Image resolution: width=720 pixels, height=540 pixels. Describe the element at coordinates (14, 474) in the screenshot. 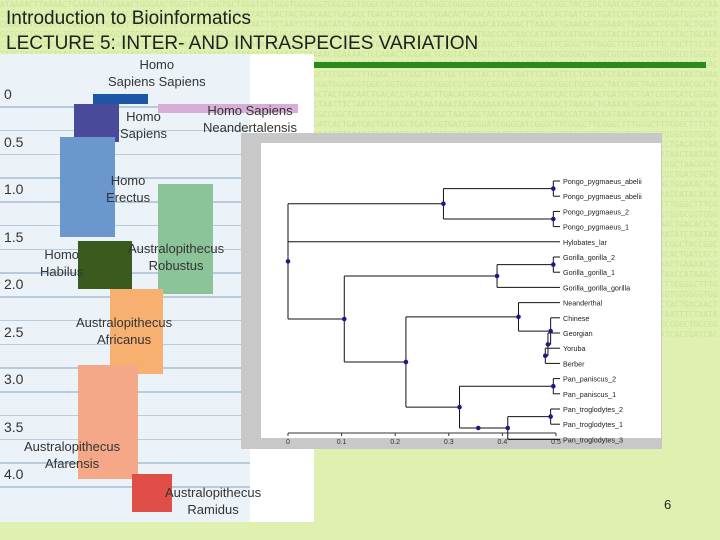

I see `timeline-axis-label: 4.0` at that location.